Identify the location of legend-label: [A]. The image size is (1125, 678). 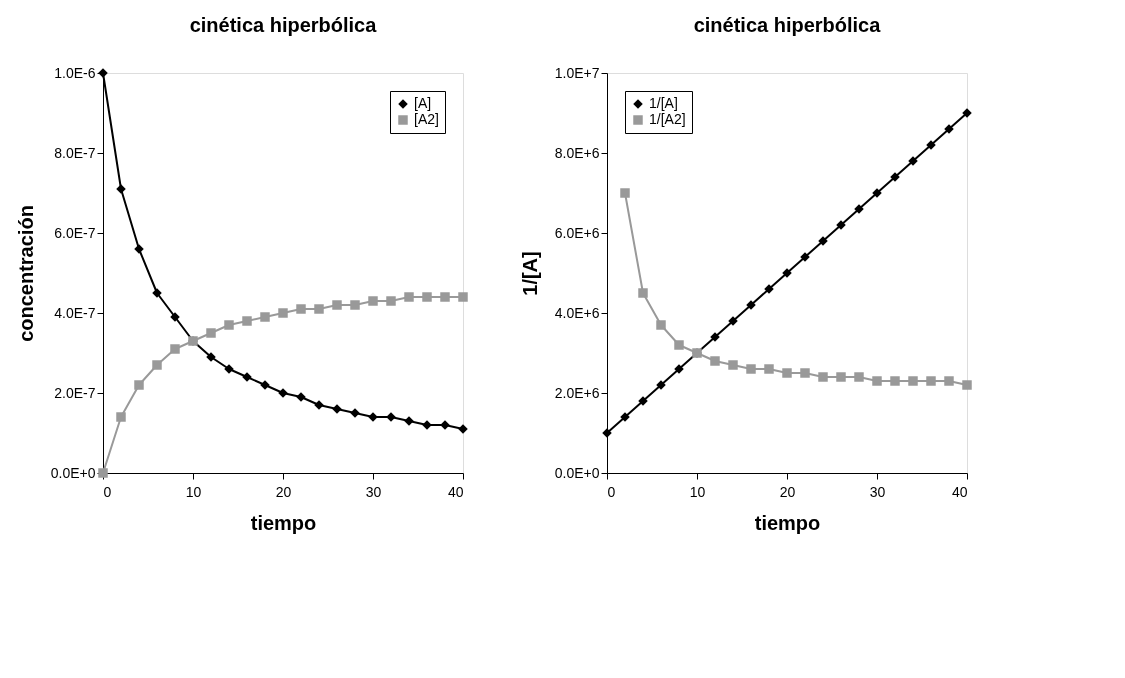
(423, 103).